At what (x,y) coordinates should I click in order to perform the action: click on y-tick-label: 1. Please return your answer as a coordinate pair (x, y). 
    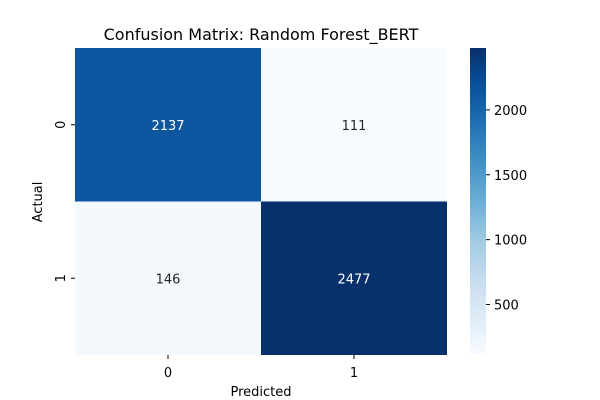
    Looking at the image, I should click on (61, 278).